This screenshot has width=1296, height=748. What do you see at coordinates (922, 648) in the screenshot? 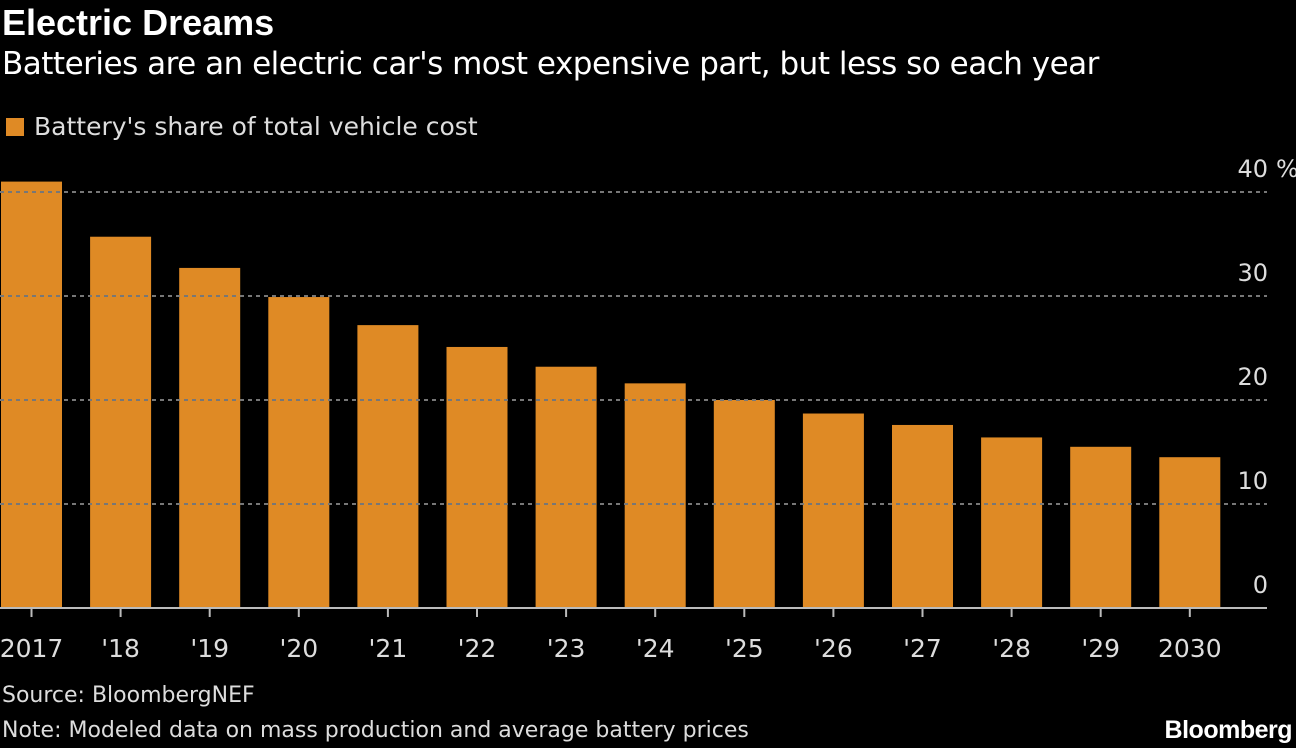
I see `x-tick-label: '27` at bounding box center [922, 648].